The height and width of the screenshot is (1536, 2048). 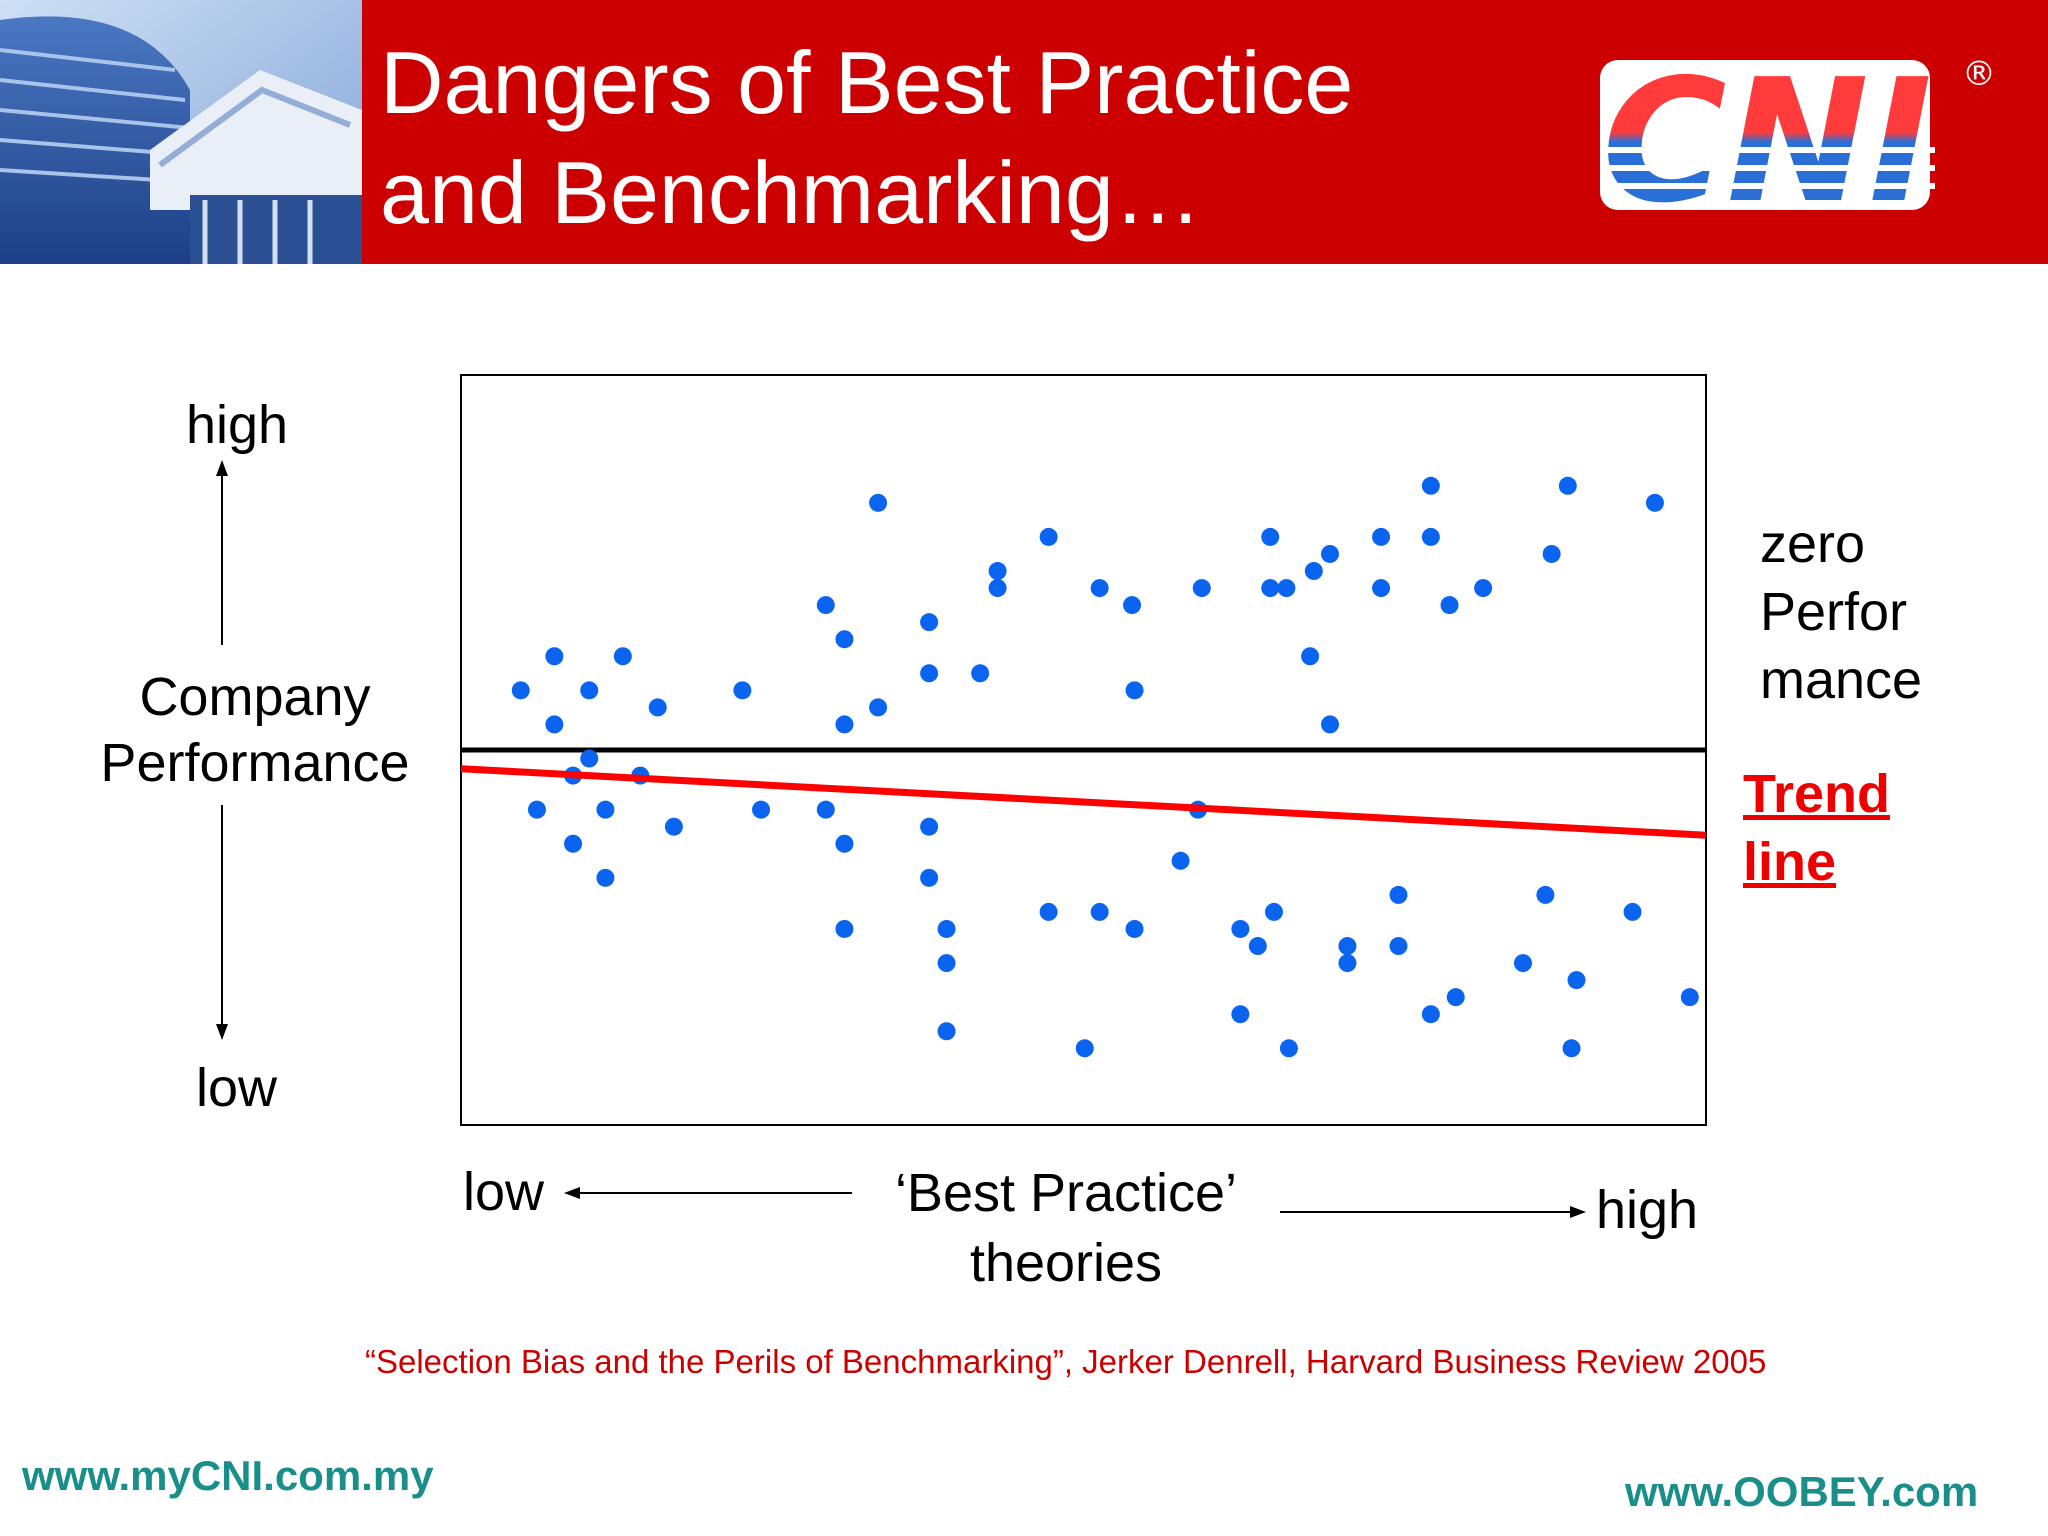 I want to click on building-photo, so click(x=181, y=132).